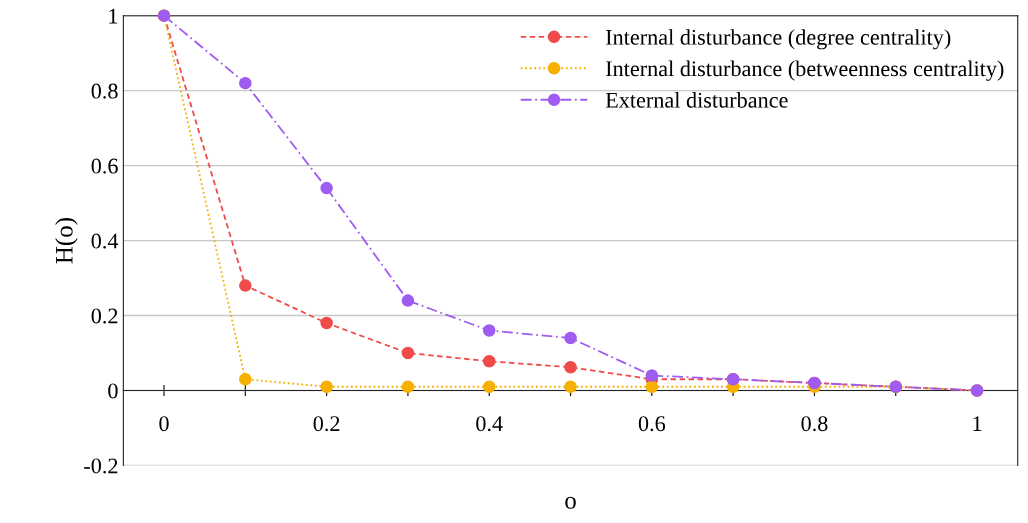  I want to click on x-tick-label: 1, so click(977, 423).